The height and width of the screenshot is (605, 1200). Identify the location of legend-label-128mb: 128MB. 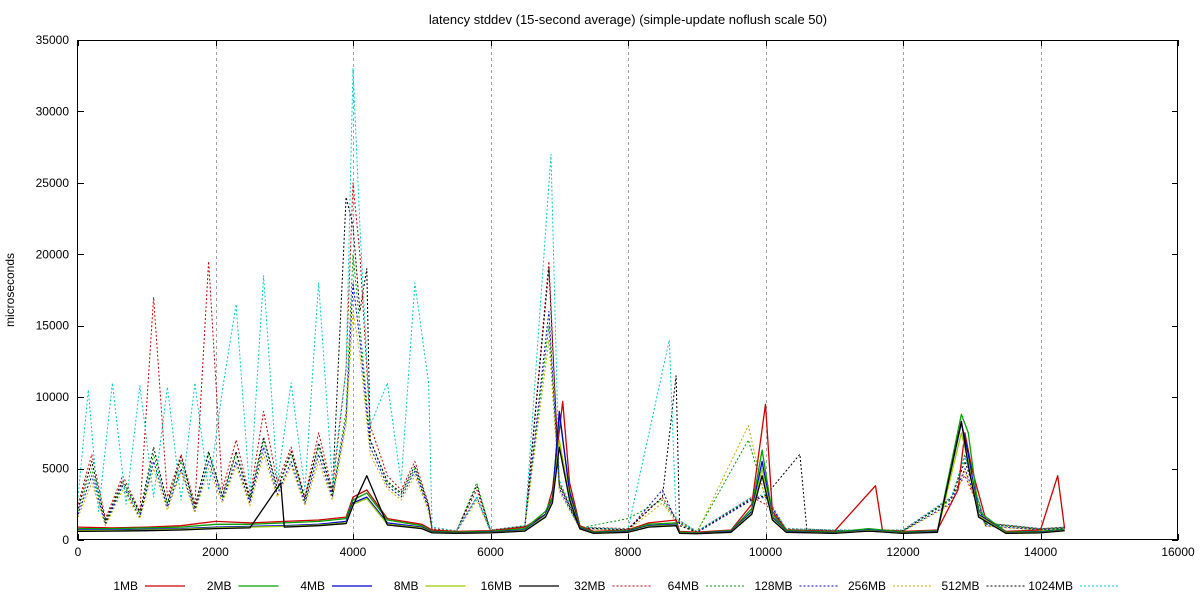
(773, 586).